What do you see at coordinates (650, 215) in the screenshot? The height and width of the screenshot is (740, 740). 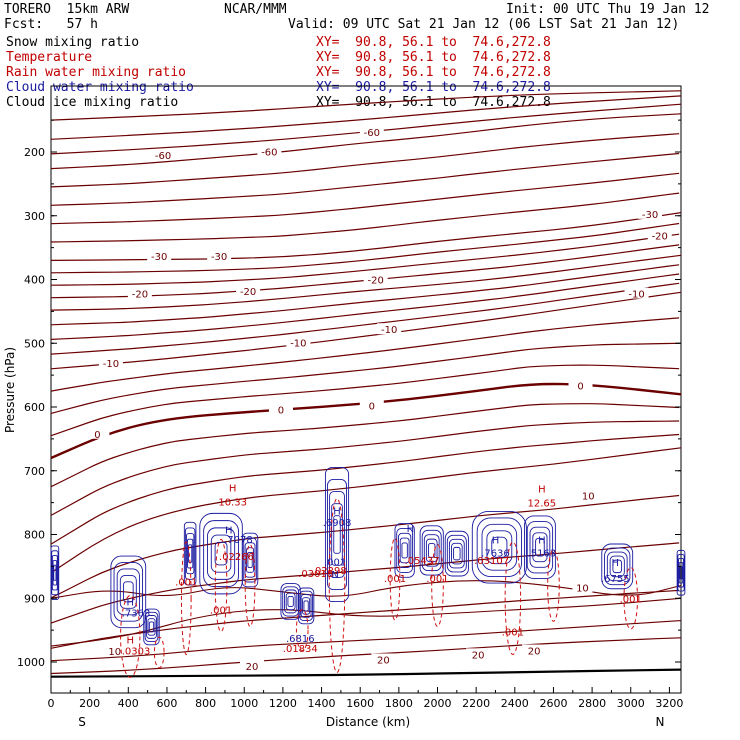 I see `temperature-contour-label: -30` at bounding box center [650, 215].